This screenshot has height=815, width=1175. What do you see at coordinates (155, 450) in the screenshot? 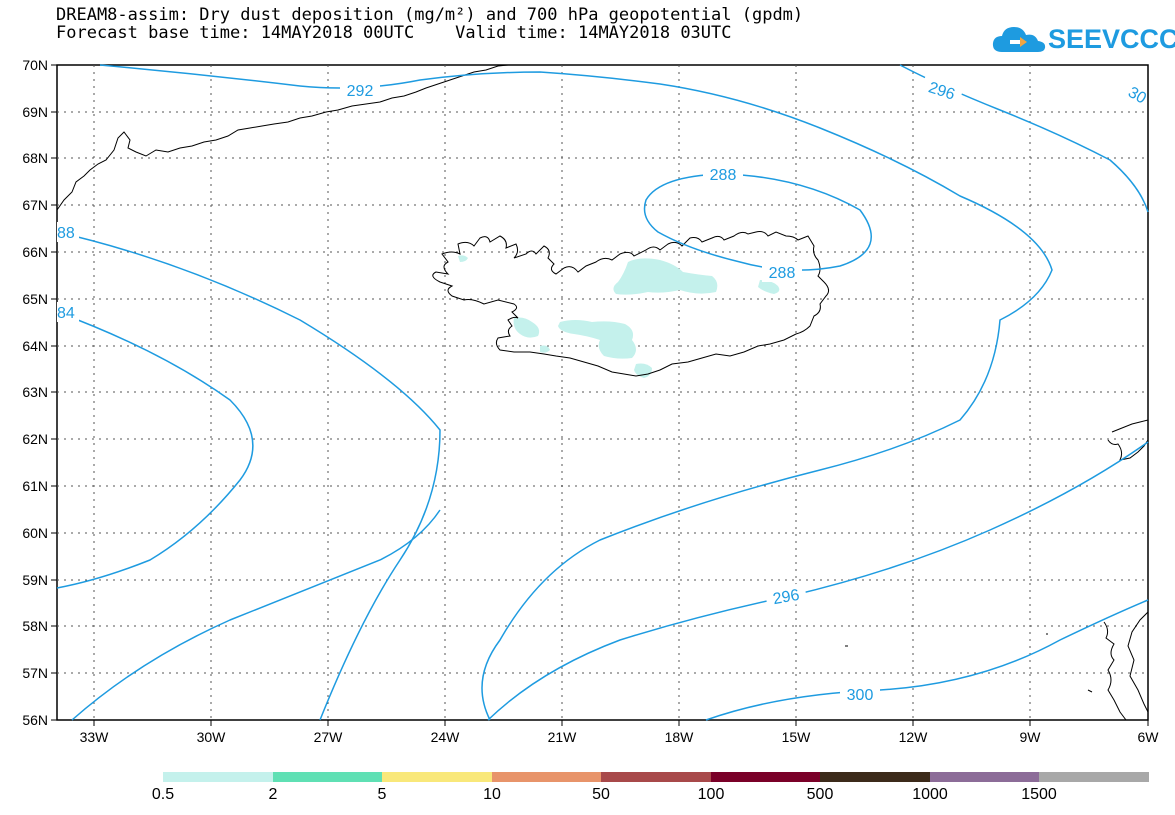
I see `contour-284-west` at bounding box center [155, 450].